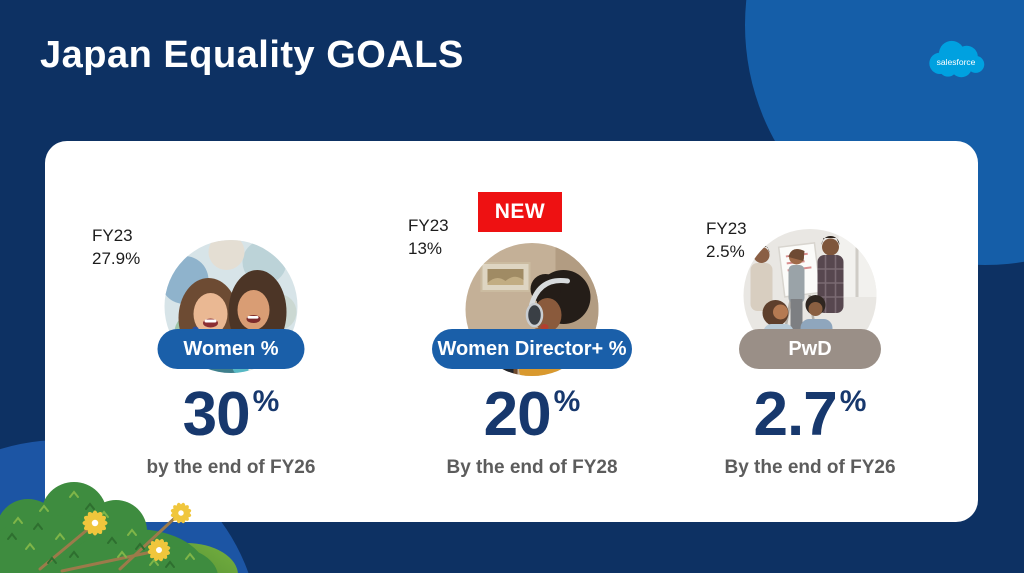 The height and width of the screenshot is (573, 1024). I want to click on target-value: 20%, so click(532, 414).